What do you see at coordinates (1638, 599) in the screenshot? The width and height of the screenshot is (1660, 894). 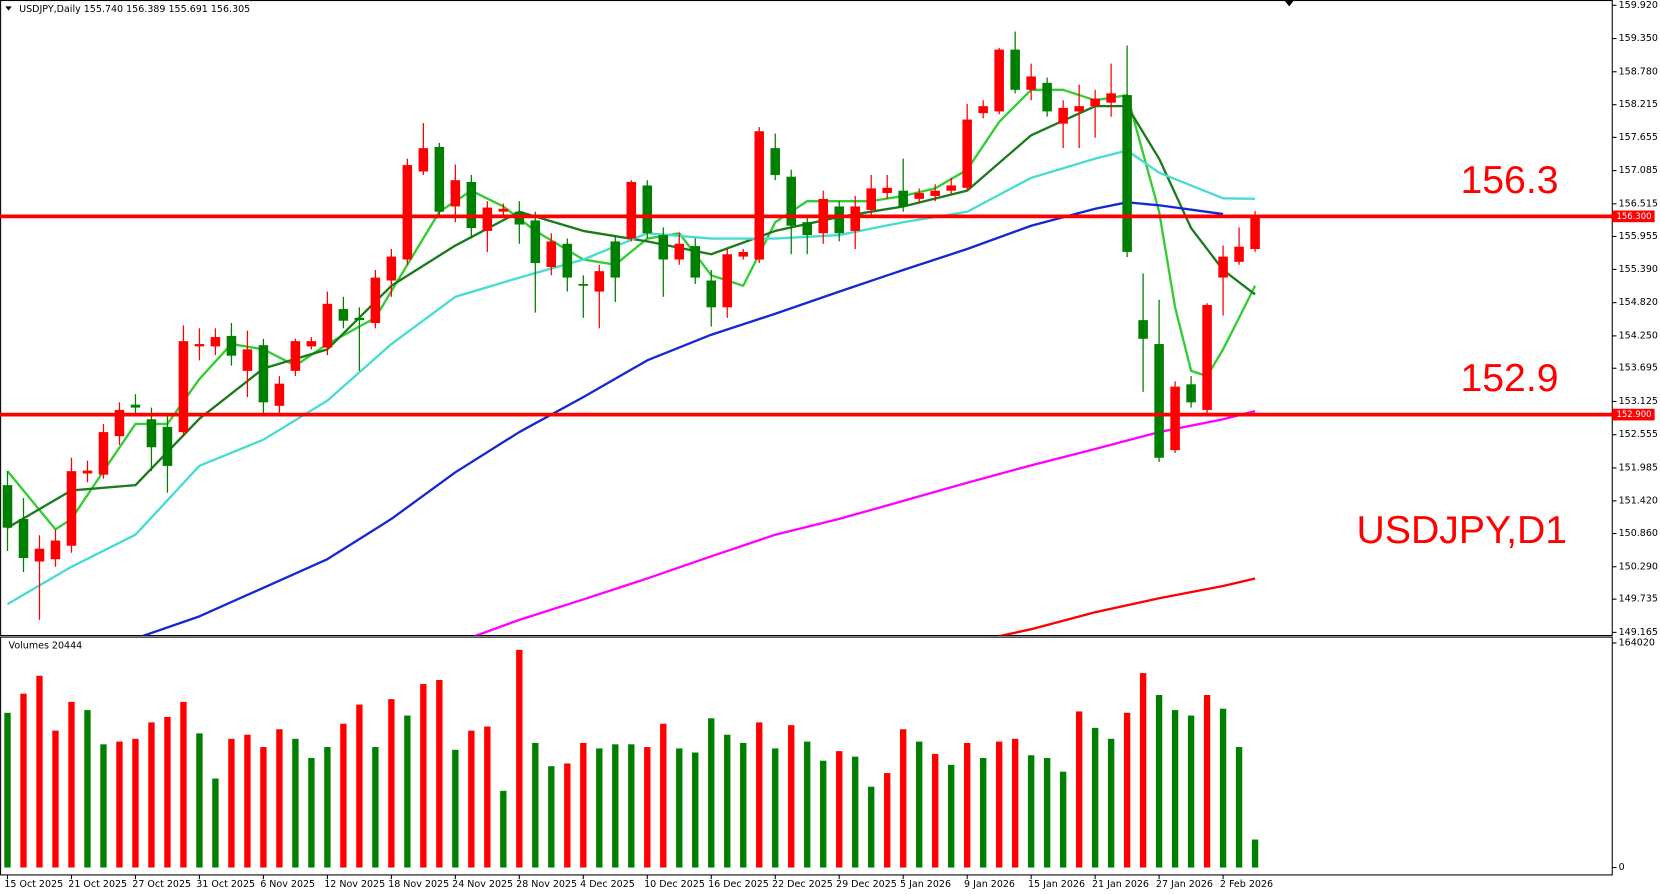 I see `y-tick-label: 149.735` at bounding box center [1638, 599].